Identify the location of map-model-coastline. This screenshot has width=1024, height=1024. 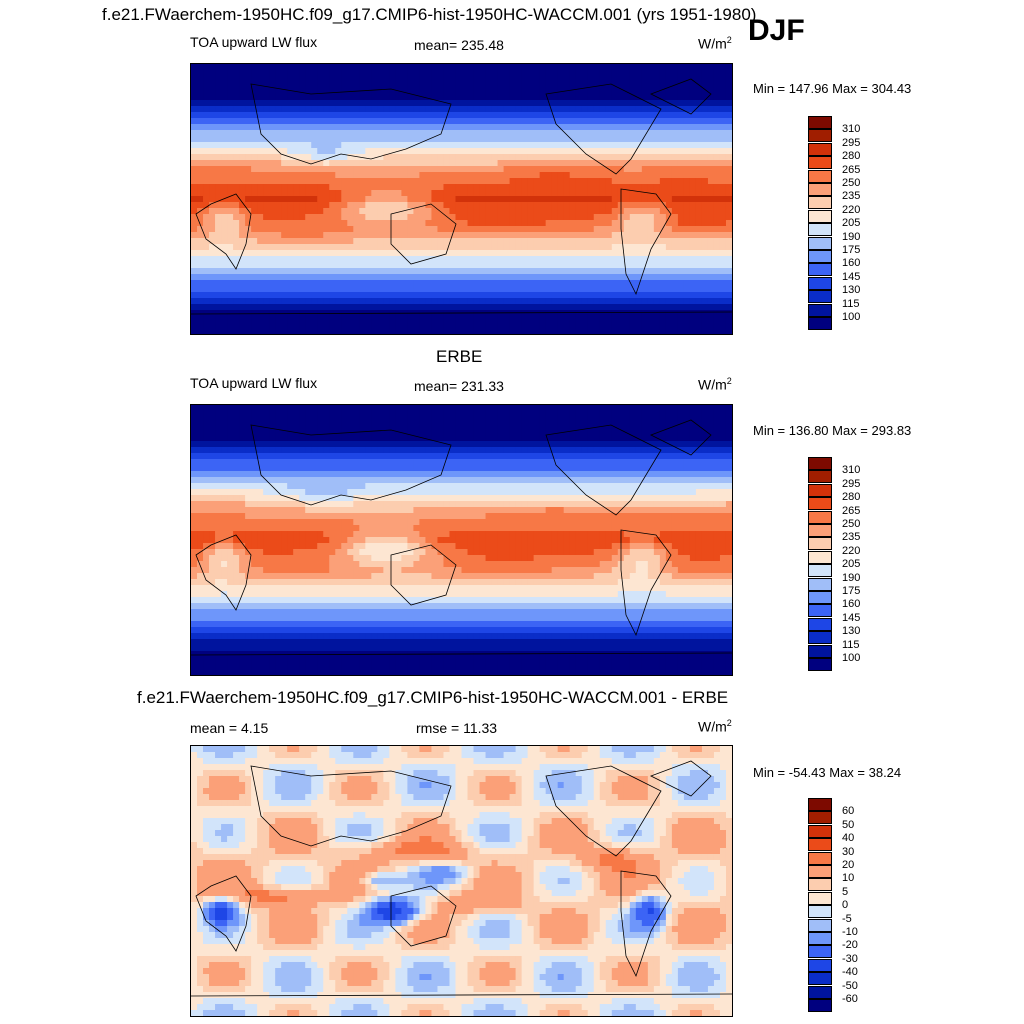
(603, 129).